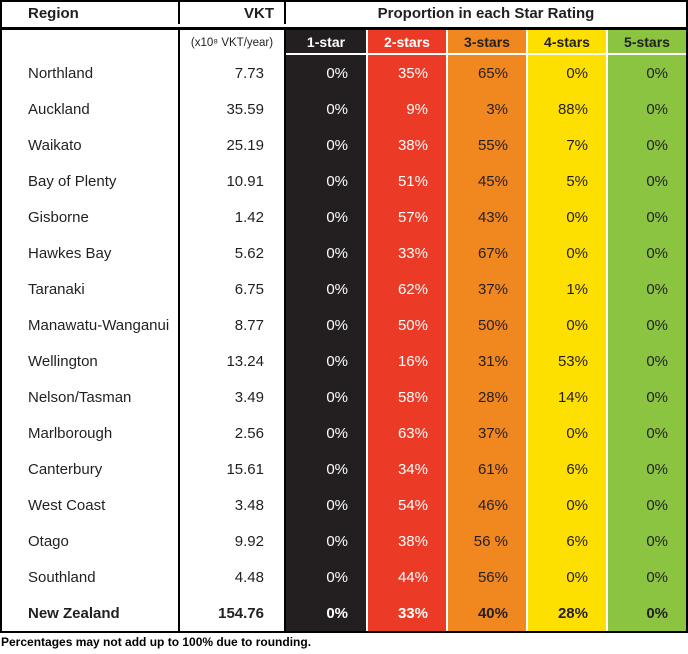 Image resolution: width=688 pixels, height=654 pixels. Describe the element at coordinates (91, 433) in the screenshot. I see `region-cell: Marlborough` at that location.